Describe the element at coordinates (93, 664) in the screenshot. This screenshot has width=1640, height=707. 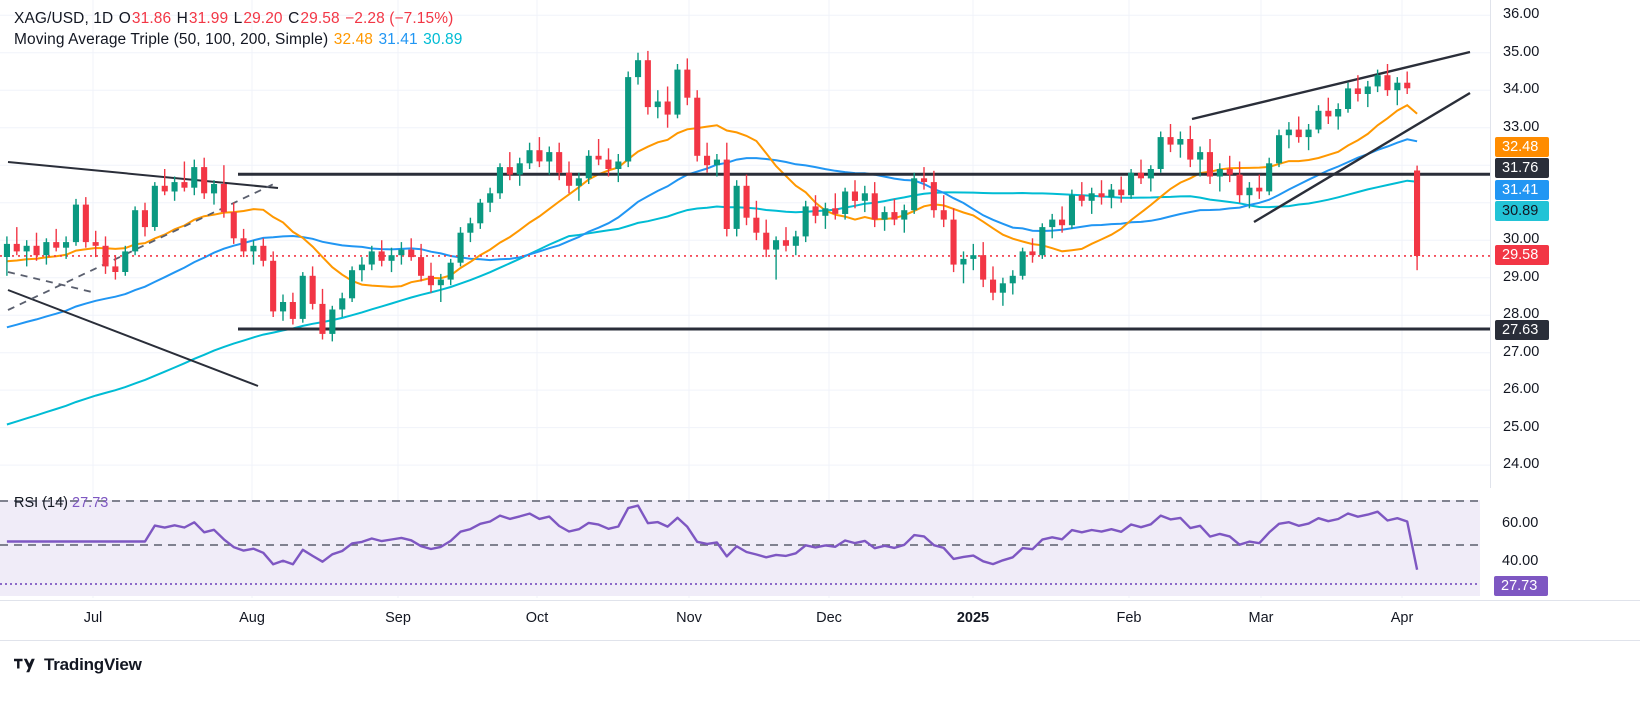
I see `tradingview-brand-label: TradingView` at that location.